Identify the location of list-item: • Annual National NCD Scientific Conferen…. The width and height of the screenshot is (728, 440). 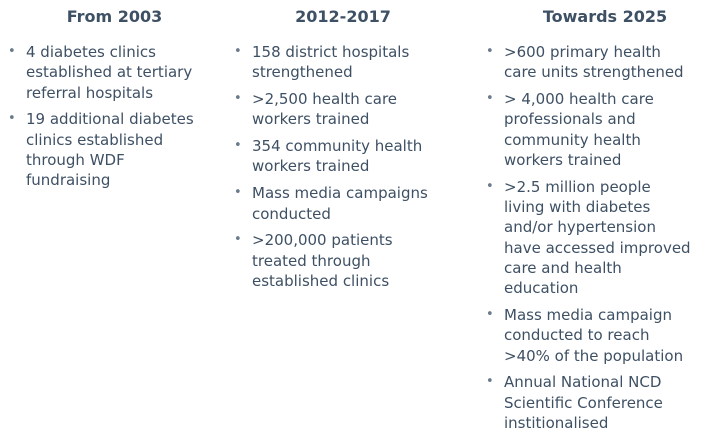
(574, 403).